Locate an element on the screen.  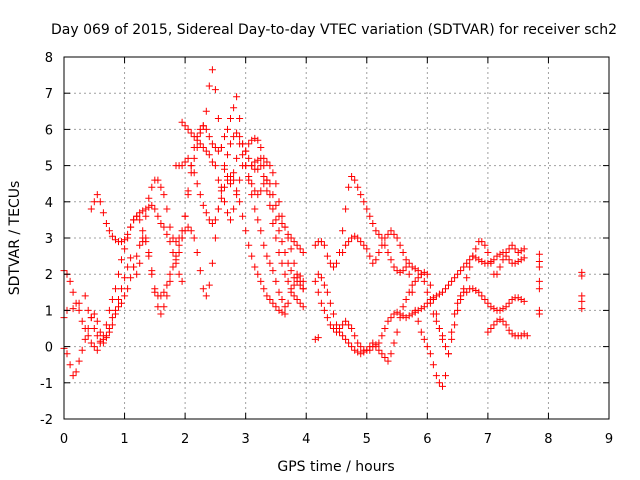
y-tick-label: -1 is located at coordinates (46, 384).